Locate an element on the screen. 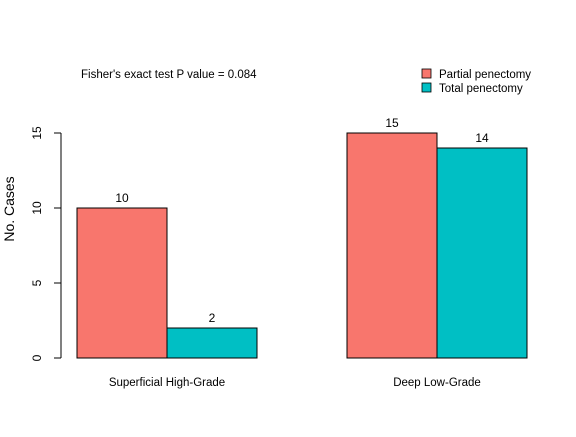 This screenshot has width=576, height=437. y-ticks-group: 0 5 10 15 is located at coordinates (45, 243).